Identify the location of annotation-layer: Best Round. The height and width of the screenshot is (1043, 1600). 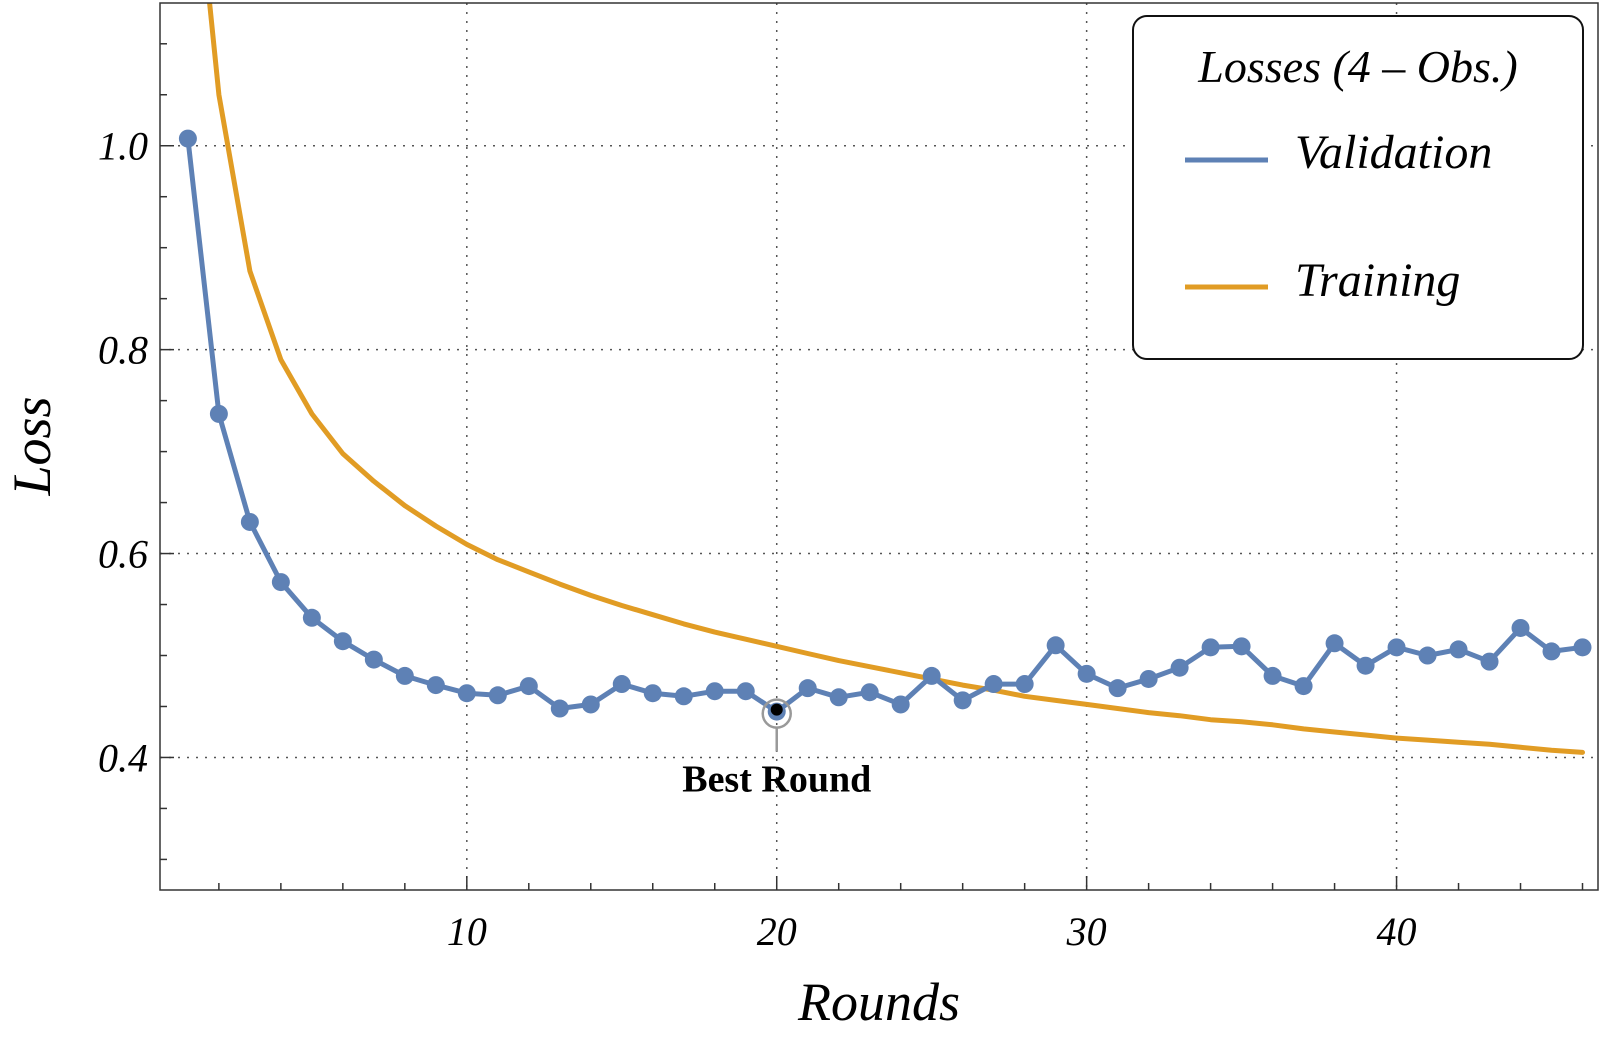
(776, 749).